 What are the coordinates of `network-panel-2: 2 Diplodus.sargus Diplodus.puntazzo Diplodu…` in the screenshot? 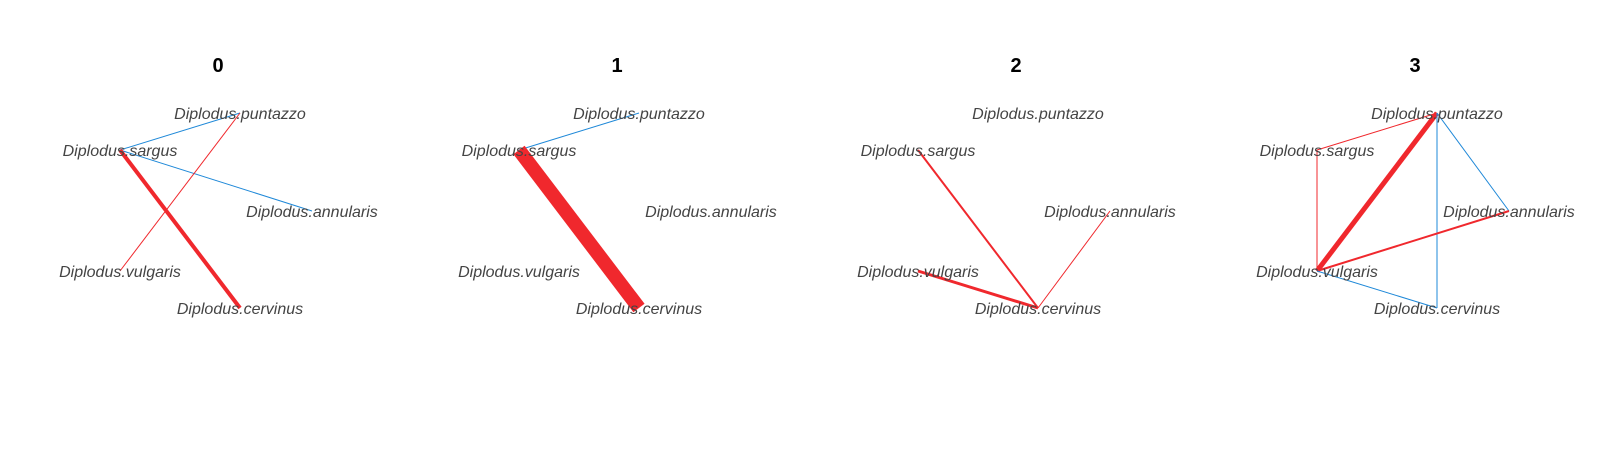 It's located at (1016, 186).